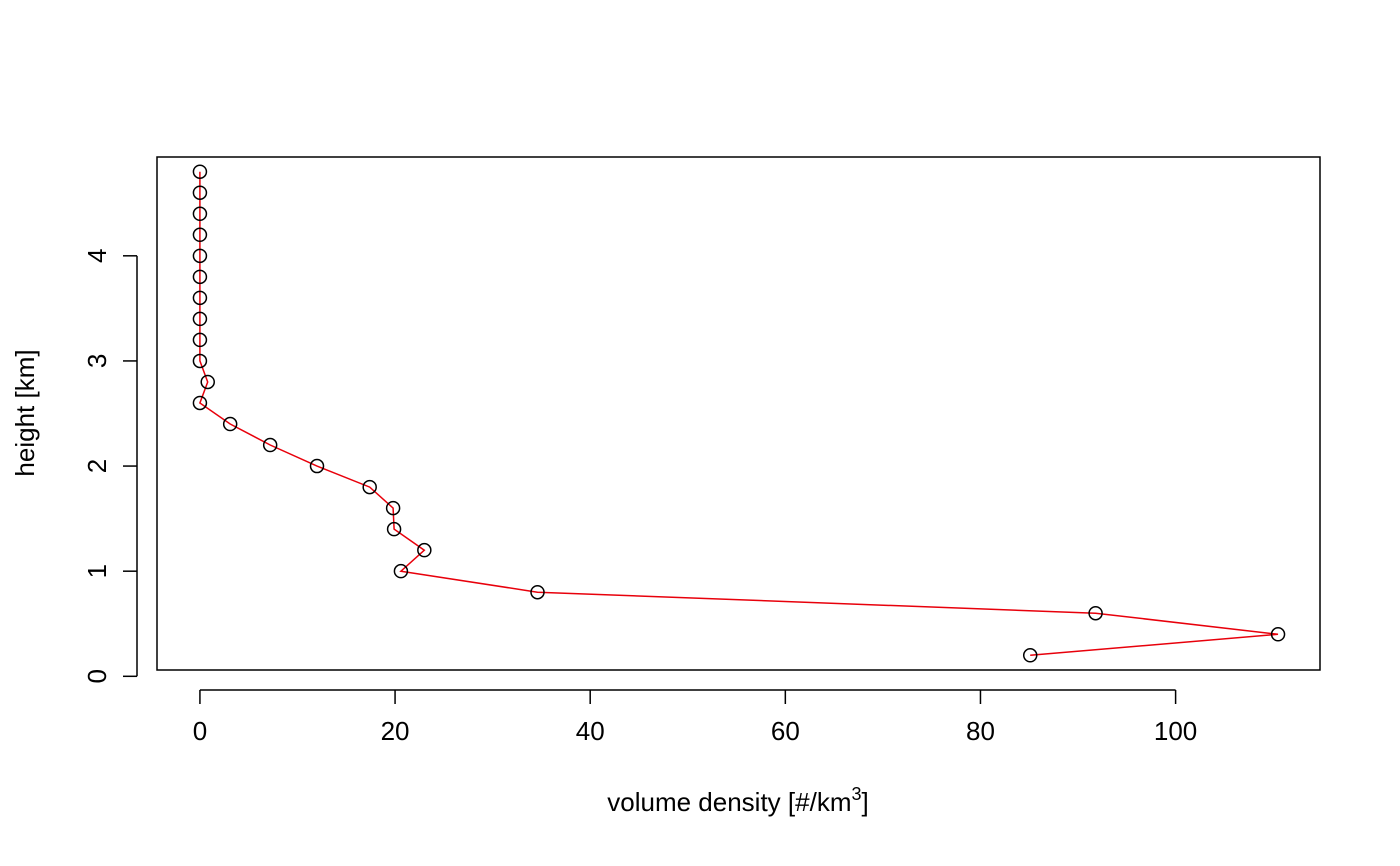 The image size is (1400, 866). What do you see at coordinates (590, 731) in the screenshot?
I see `x-tick-label: 40` at bounding box center [590, 731].